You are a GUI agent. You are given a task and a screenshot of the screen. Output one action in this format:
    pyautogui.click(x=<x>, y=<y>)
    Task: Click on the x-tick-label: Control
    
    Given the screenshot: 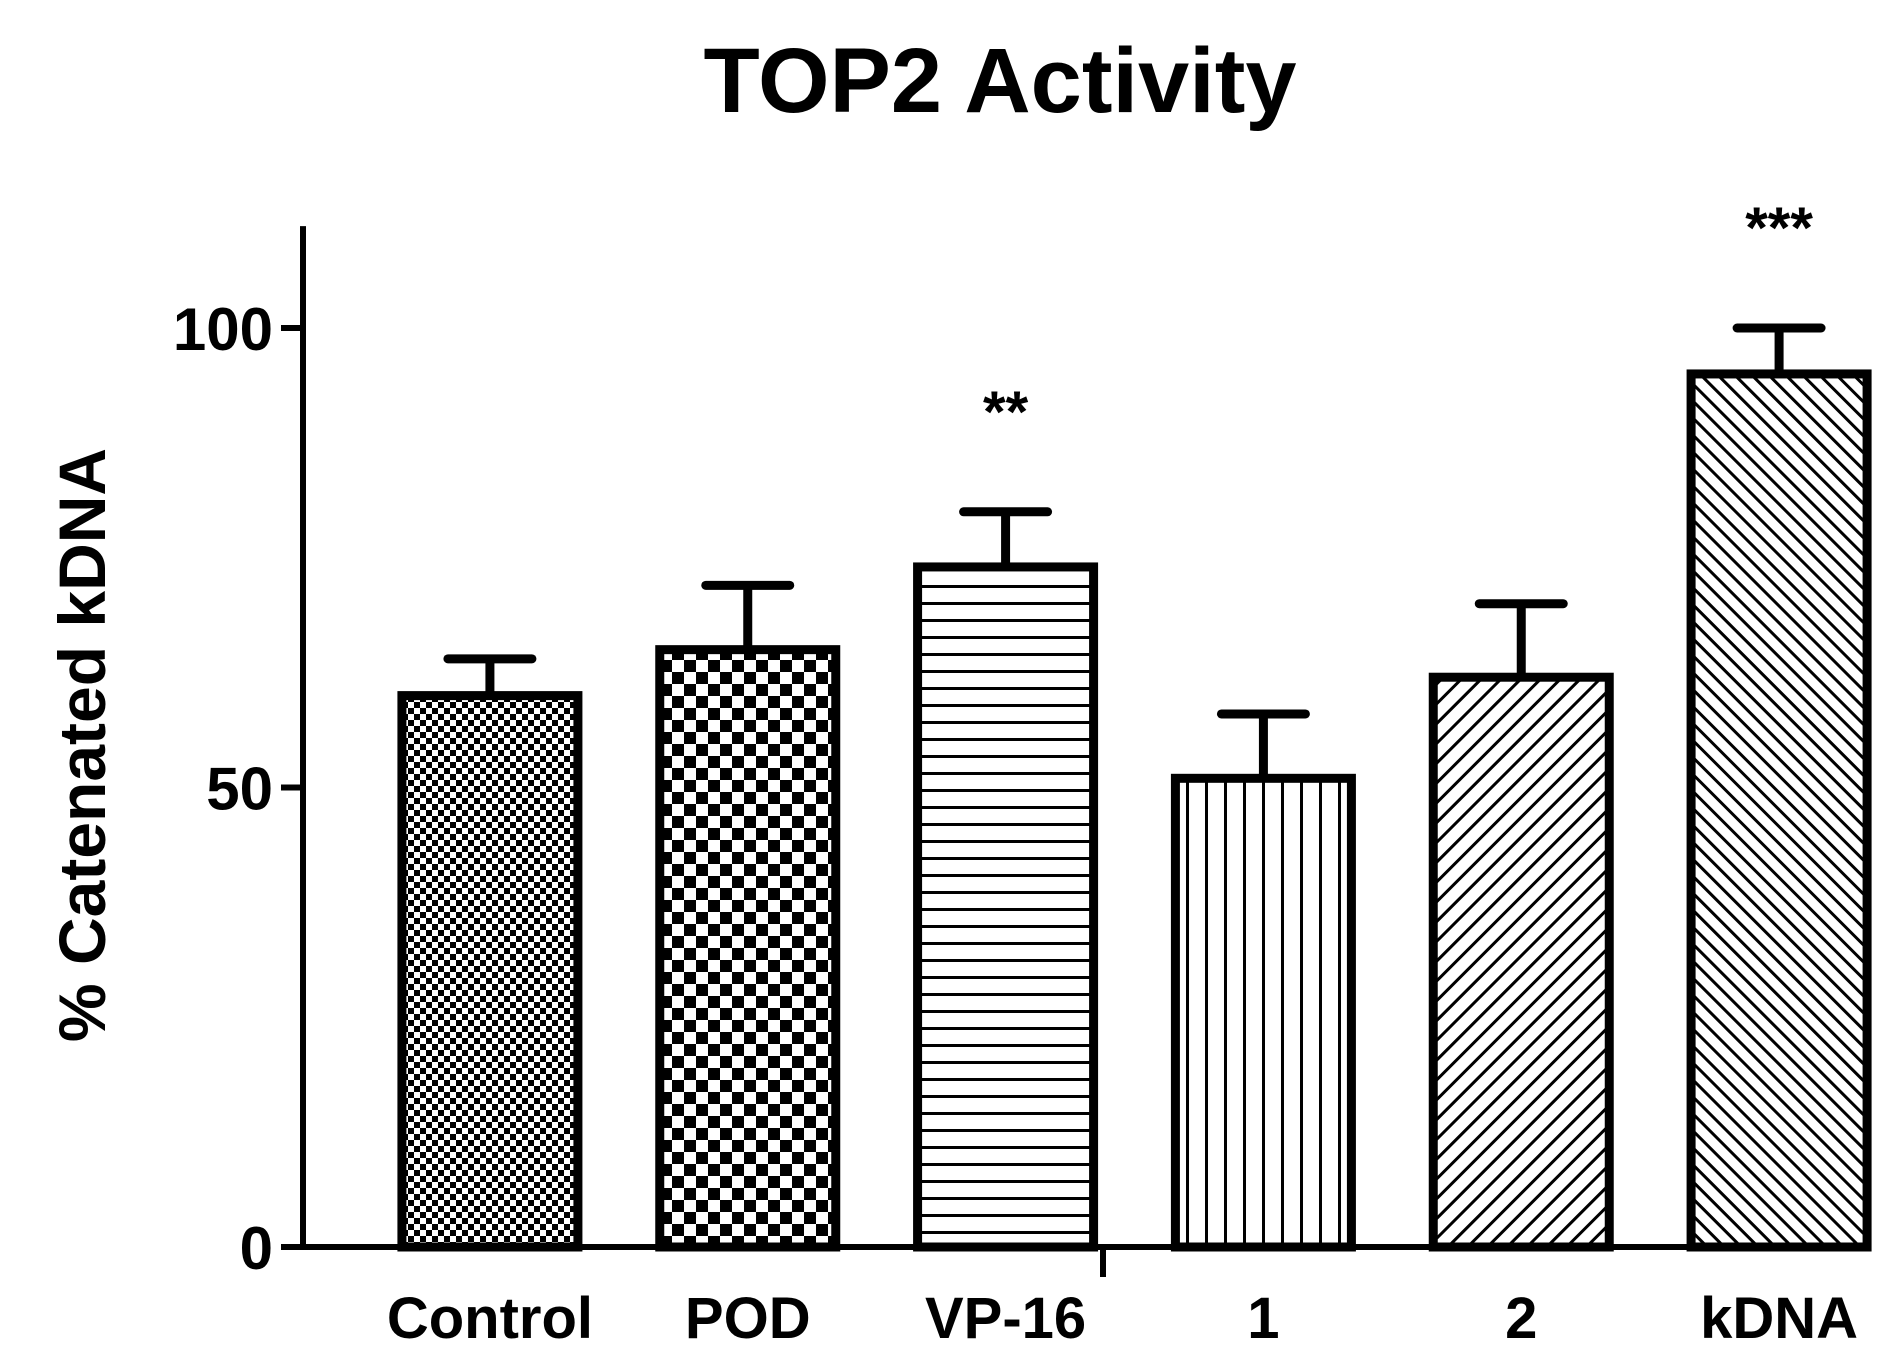 What is the action you would take?
    pyautogui.click(x=490, y=1318)
    